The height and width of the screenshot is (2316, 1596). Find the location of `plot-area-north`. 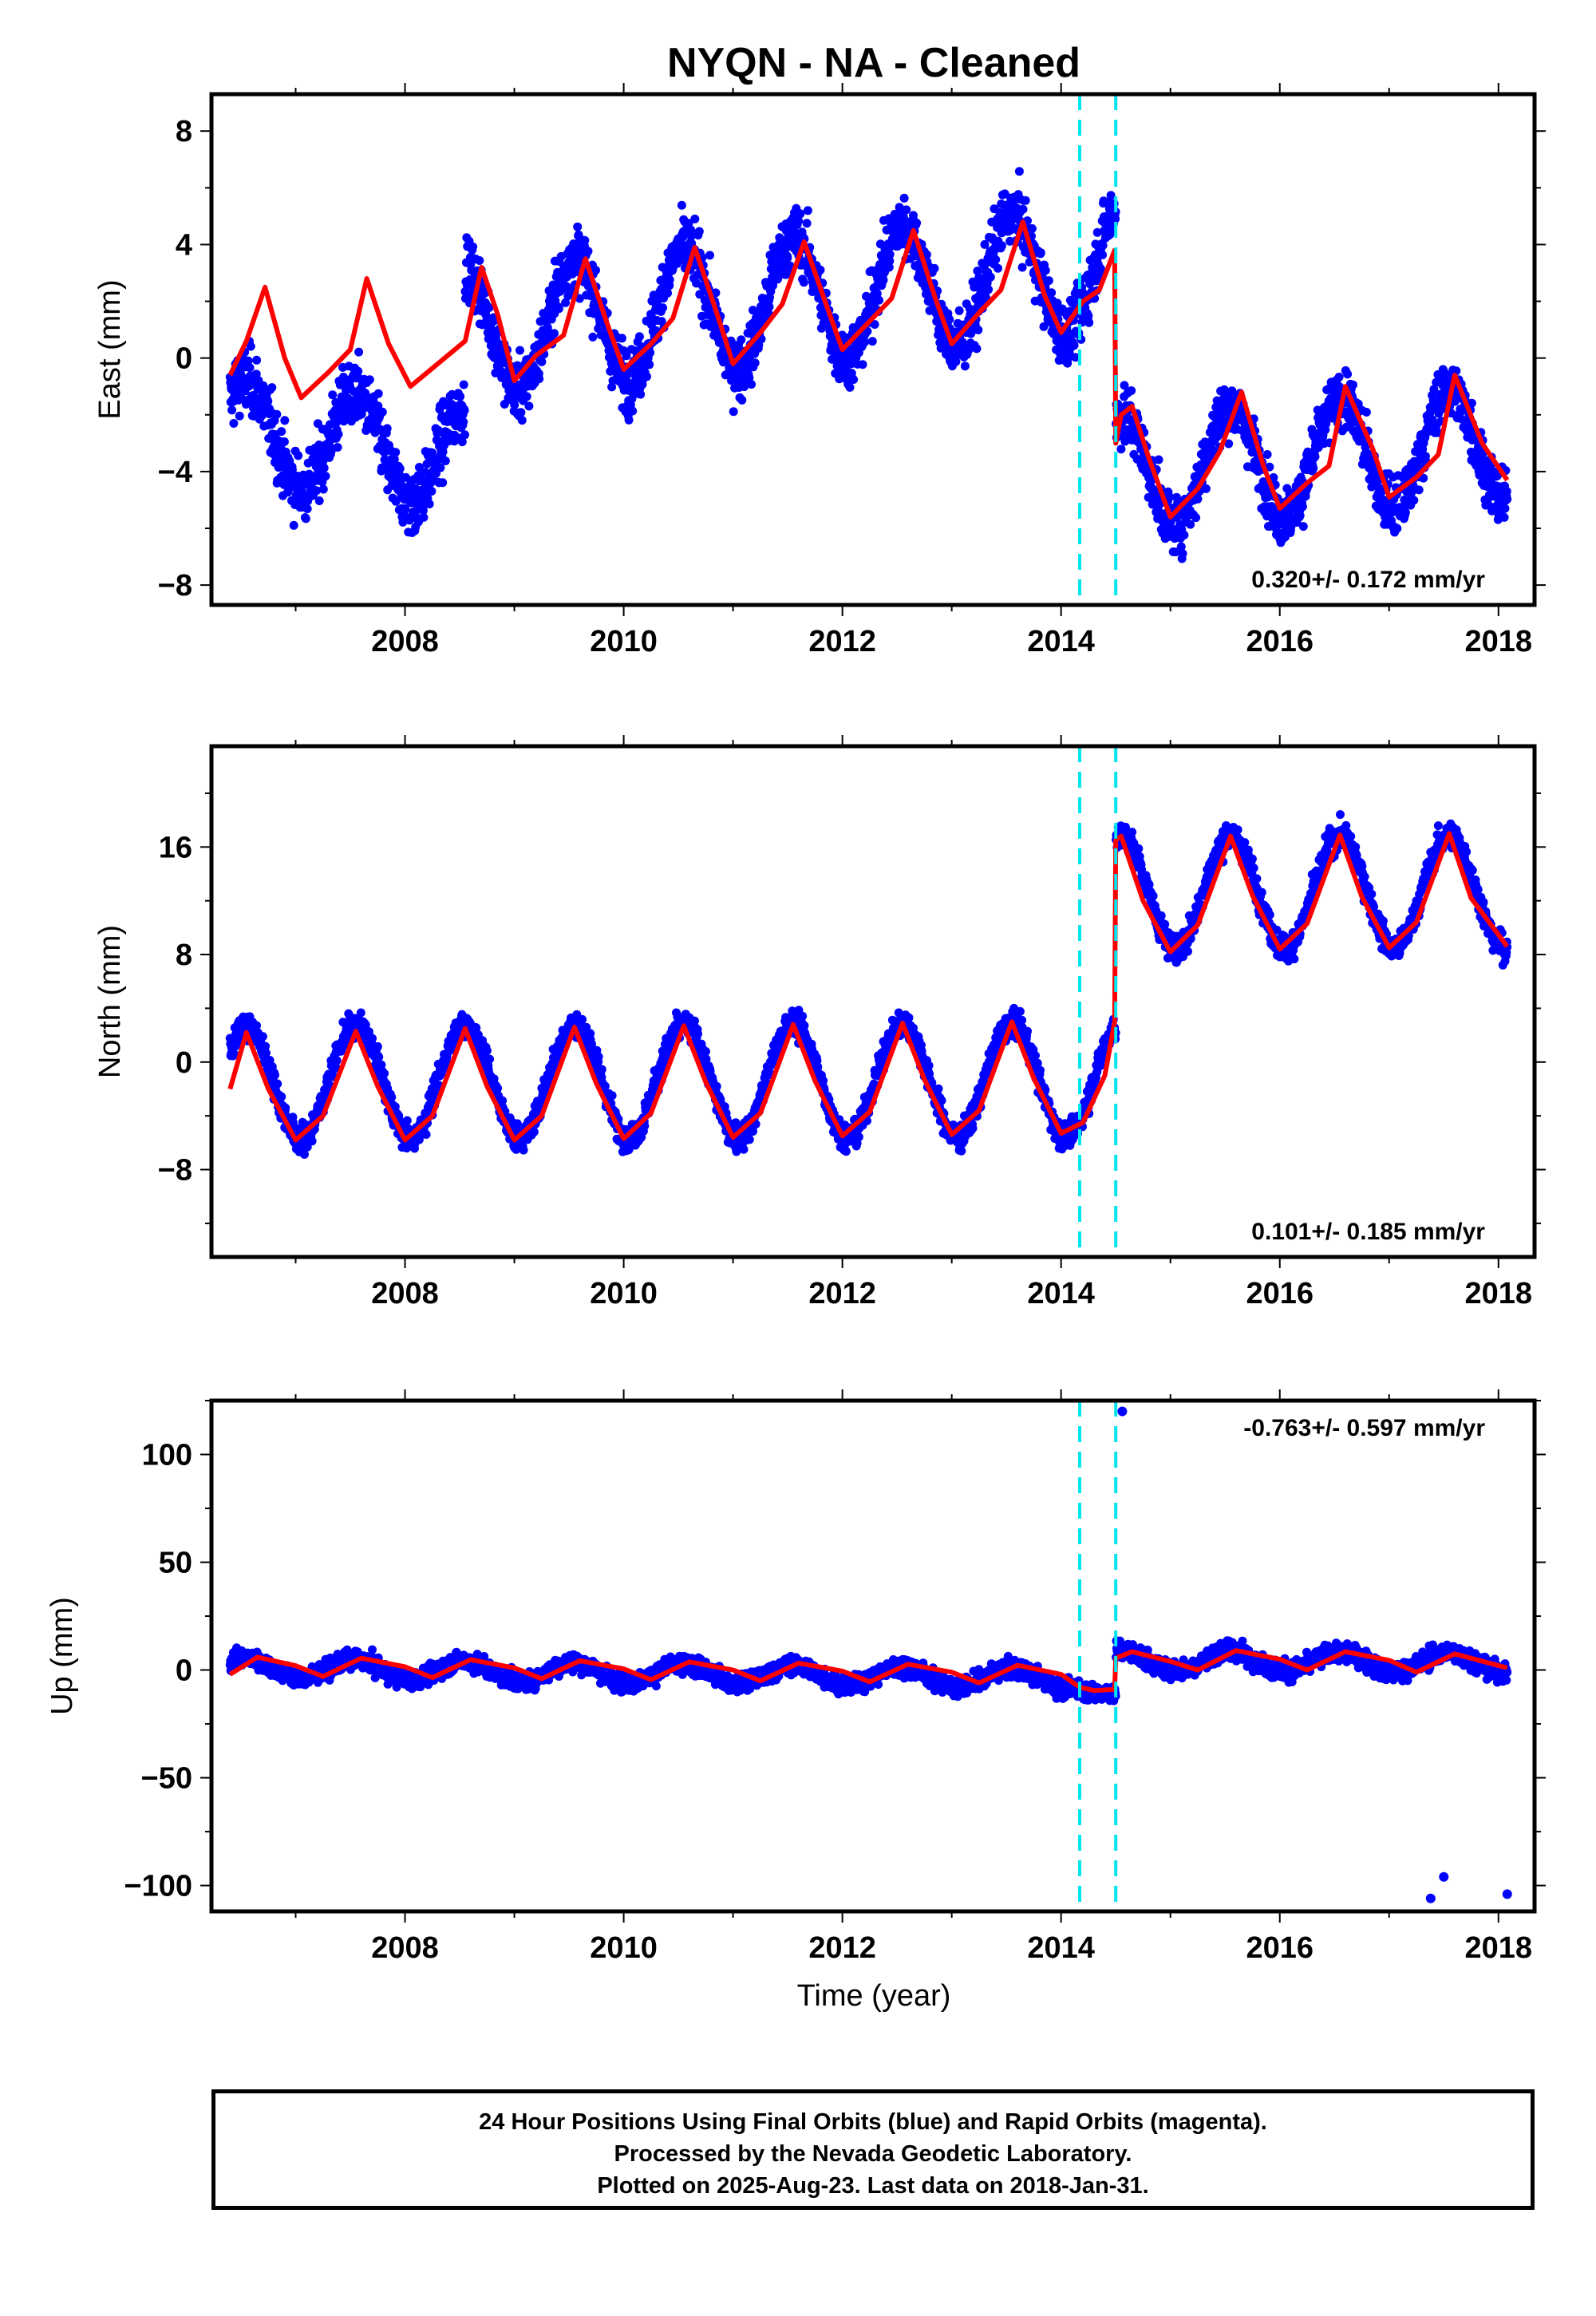

plot-area-north is located at coordinates (868, 984).